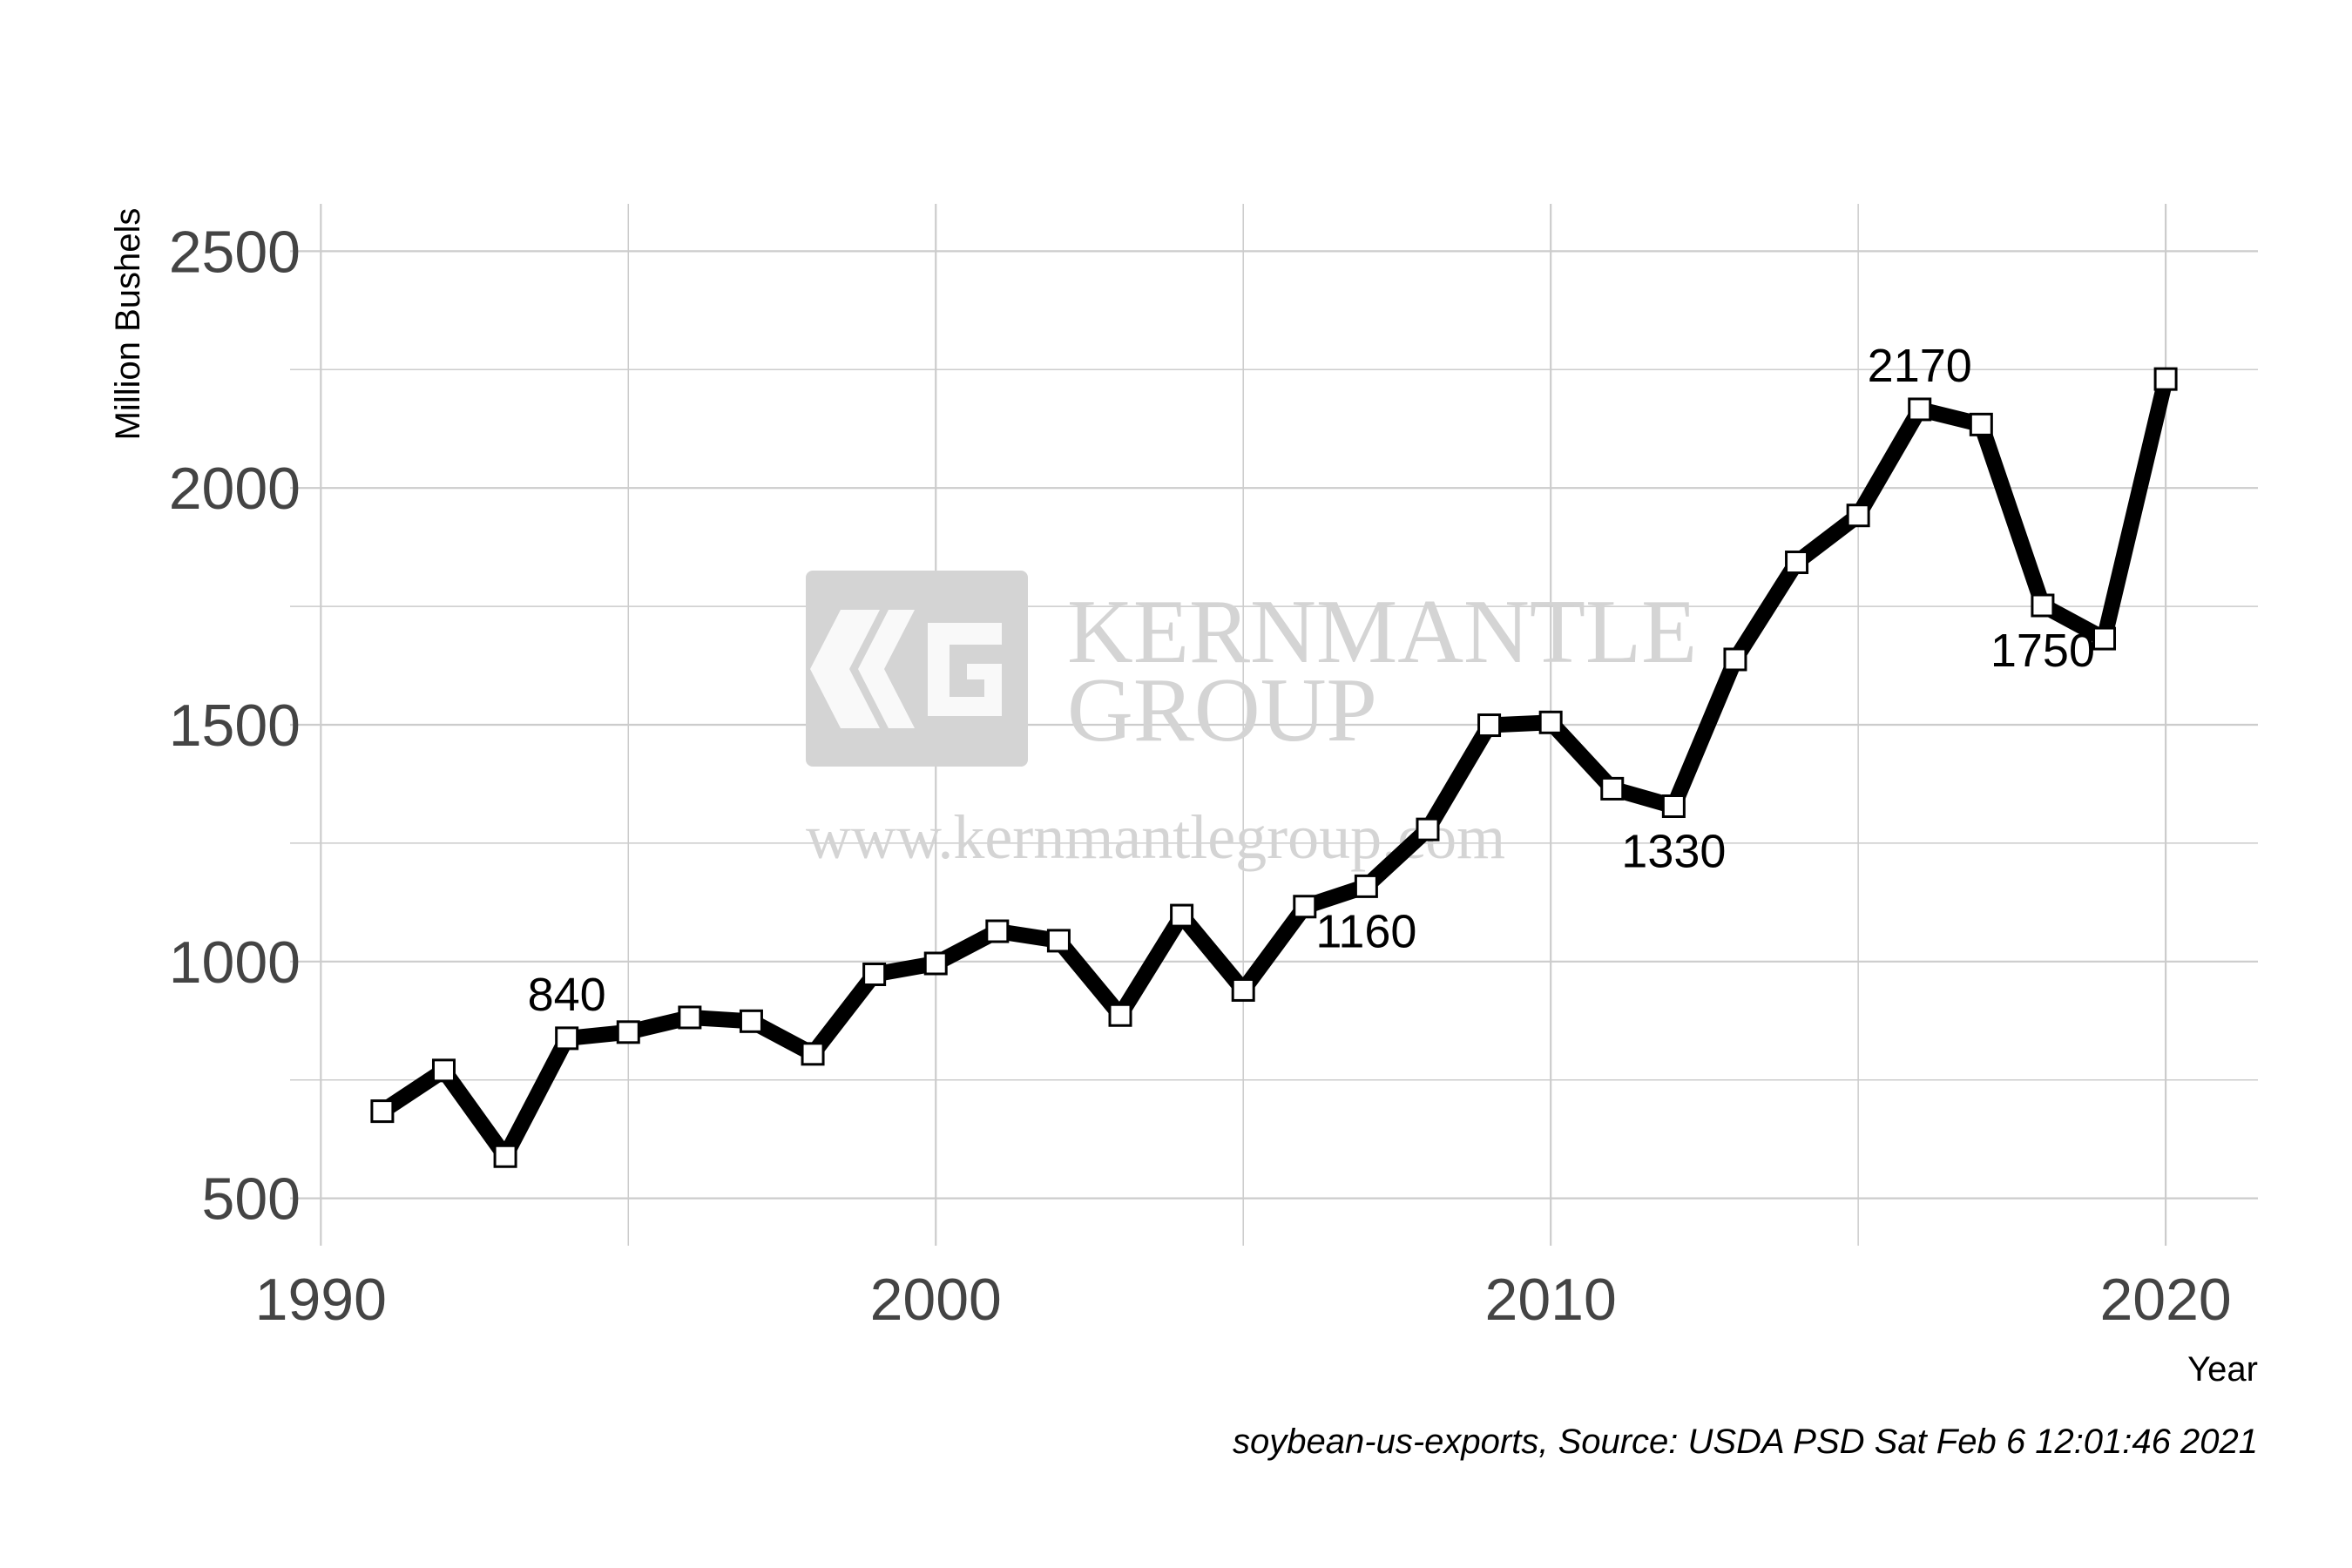 The height and width of the screenshot is (1568, 2352). Describe the element at coordinates (567, 995) in the screenshot. I see `data-label: 840` at that location.